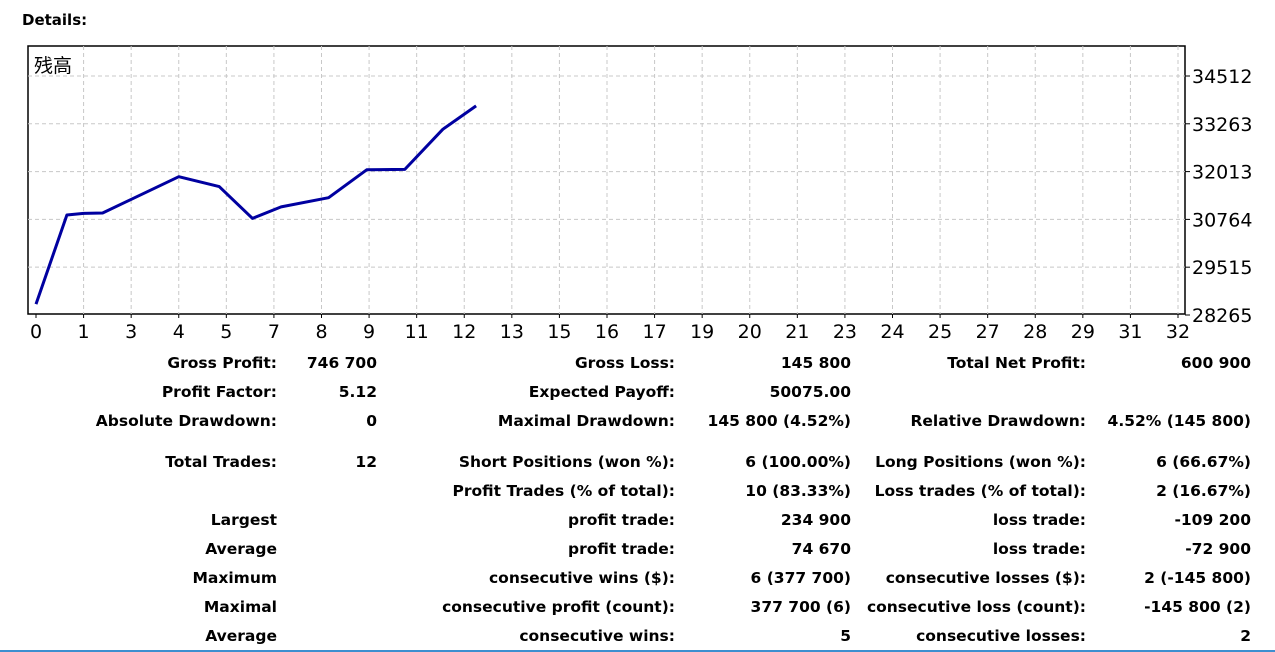  What do you see at coordinates (179, 332) in the screenshot?
I see `x-tick-label: 4` at bounding box center [179, 332].